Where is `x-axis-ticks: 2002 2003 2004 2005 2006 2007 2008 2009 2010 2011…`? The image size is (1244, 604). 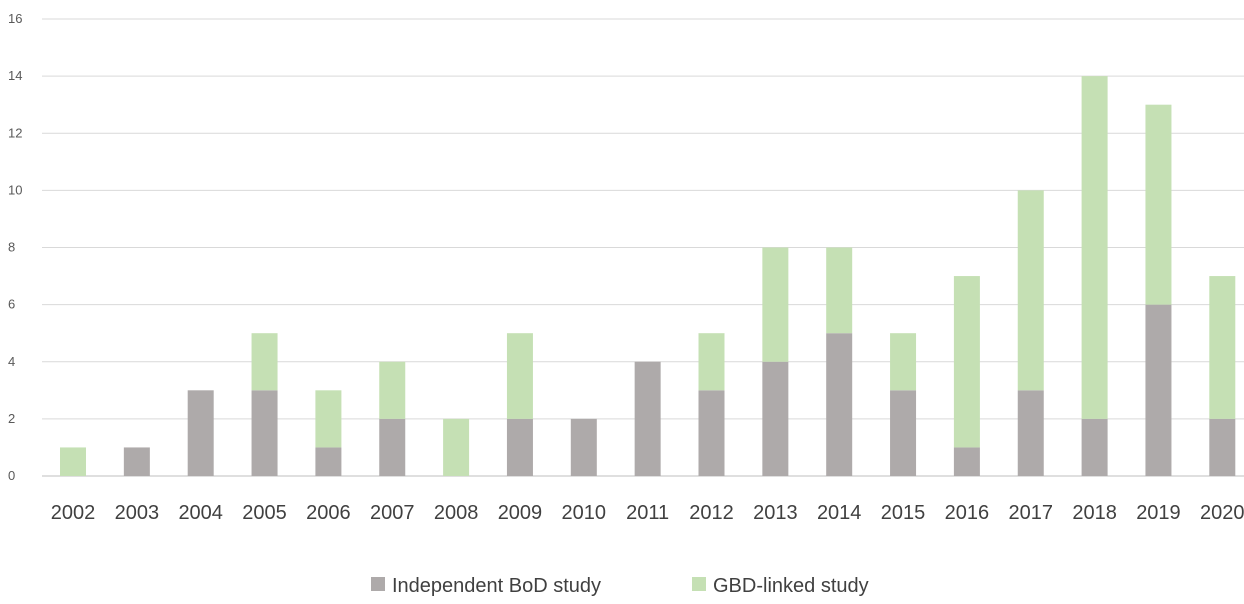 x-axis-ticks: 2002 2003 2004 2005 2006 2007 2008 2009 2010 2011… is located at coordinates (647, 513).